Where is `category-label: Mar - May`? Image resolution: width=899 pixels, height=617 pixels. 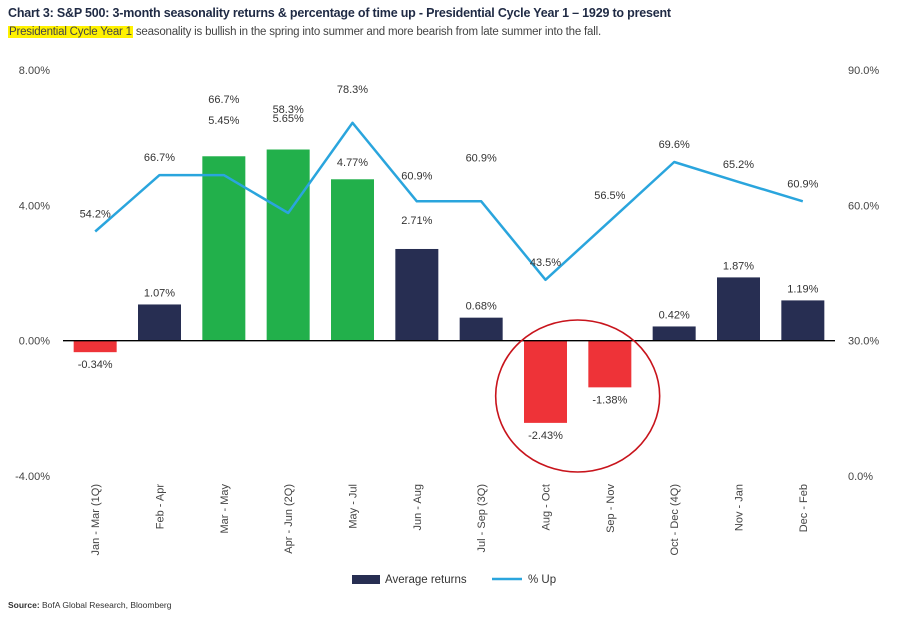
category-label: Mar - May is located at coordinates (225, 509).